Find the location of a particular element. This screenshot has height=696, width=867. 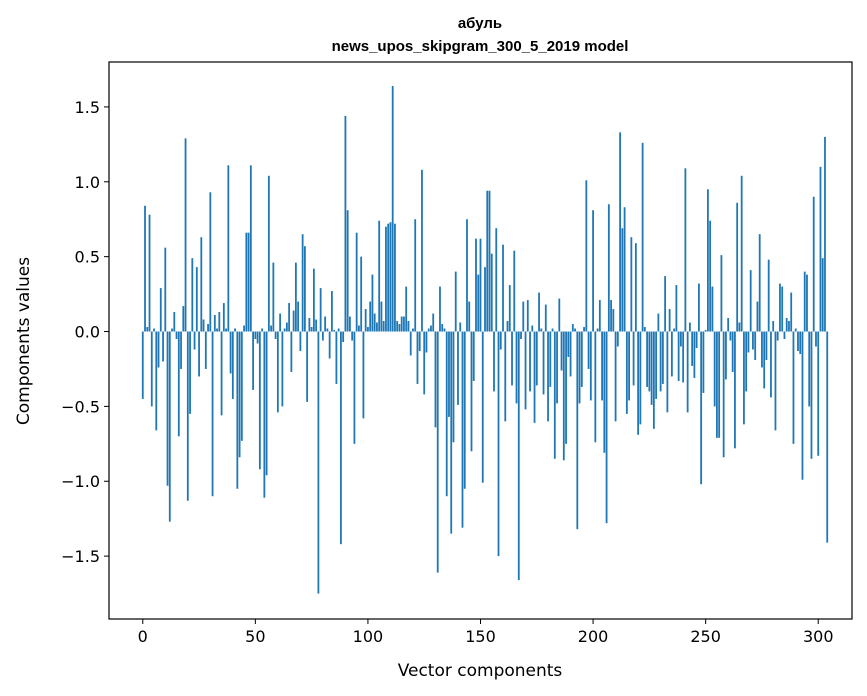

y-tick-label-5: 1.0 is located at coordinates (87, 182).